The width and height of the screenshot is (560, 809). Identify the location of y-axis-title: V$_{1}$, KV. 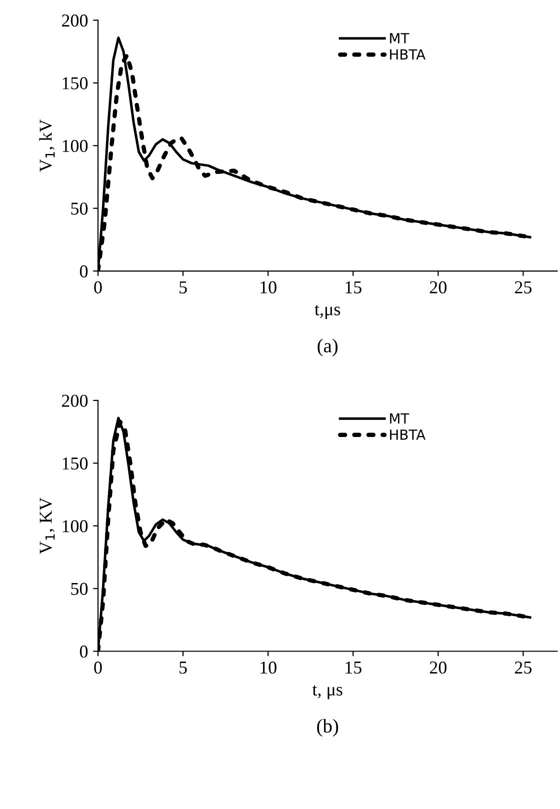
(47, 526).